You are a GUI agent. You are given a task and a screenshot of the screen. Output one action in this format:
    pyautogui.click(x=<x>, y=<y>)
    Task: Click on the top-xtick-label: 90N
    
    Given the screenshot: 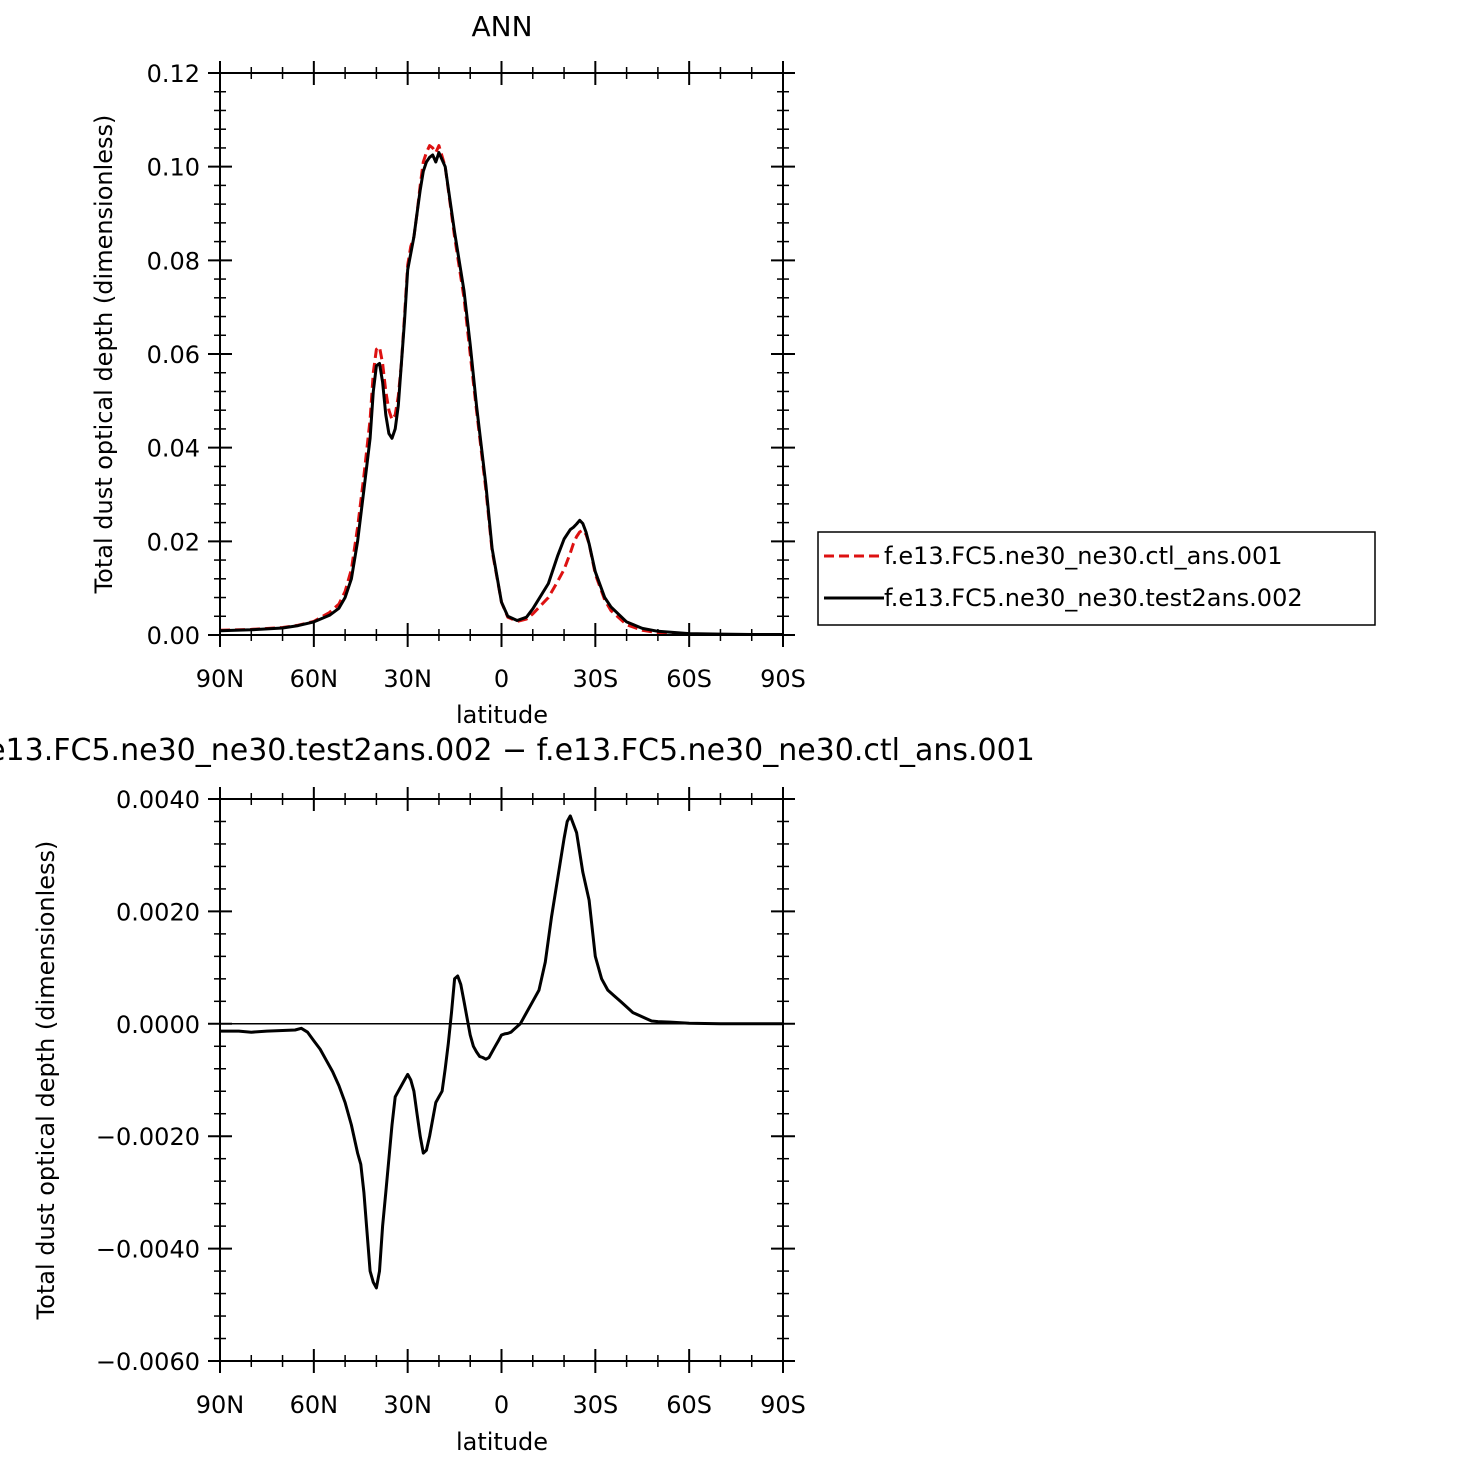 What is the action you would take?
    pyautogui.click(x=220, y=679)
    